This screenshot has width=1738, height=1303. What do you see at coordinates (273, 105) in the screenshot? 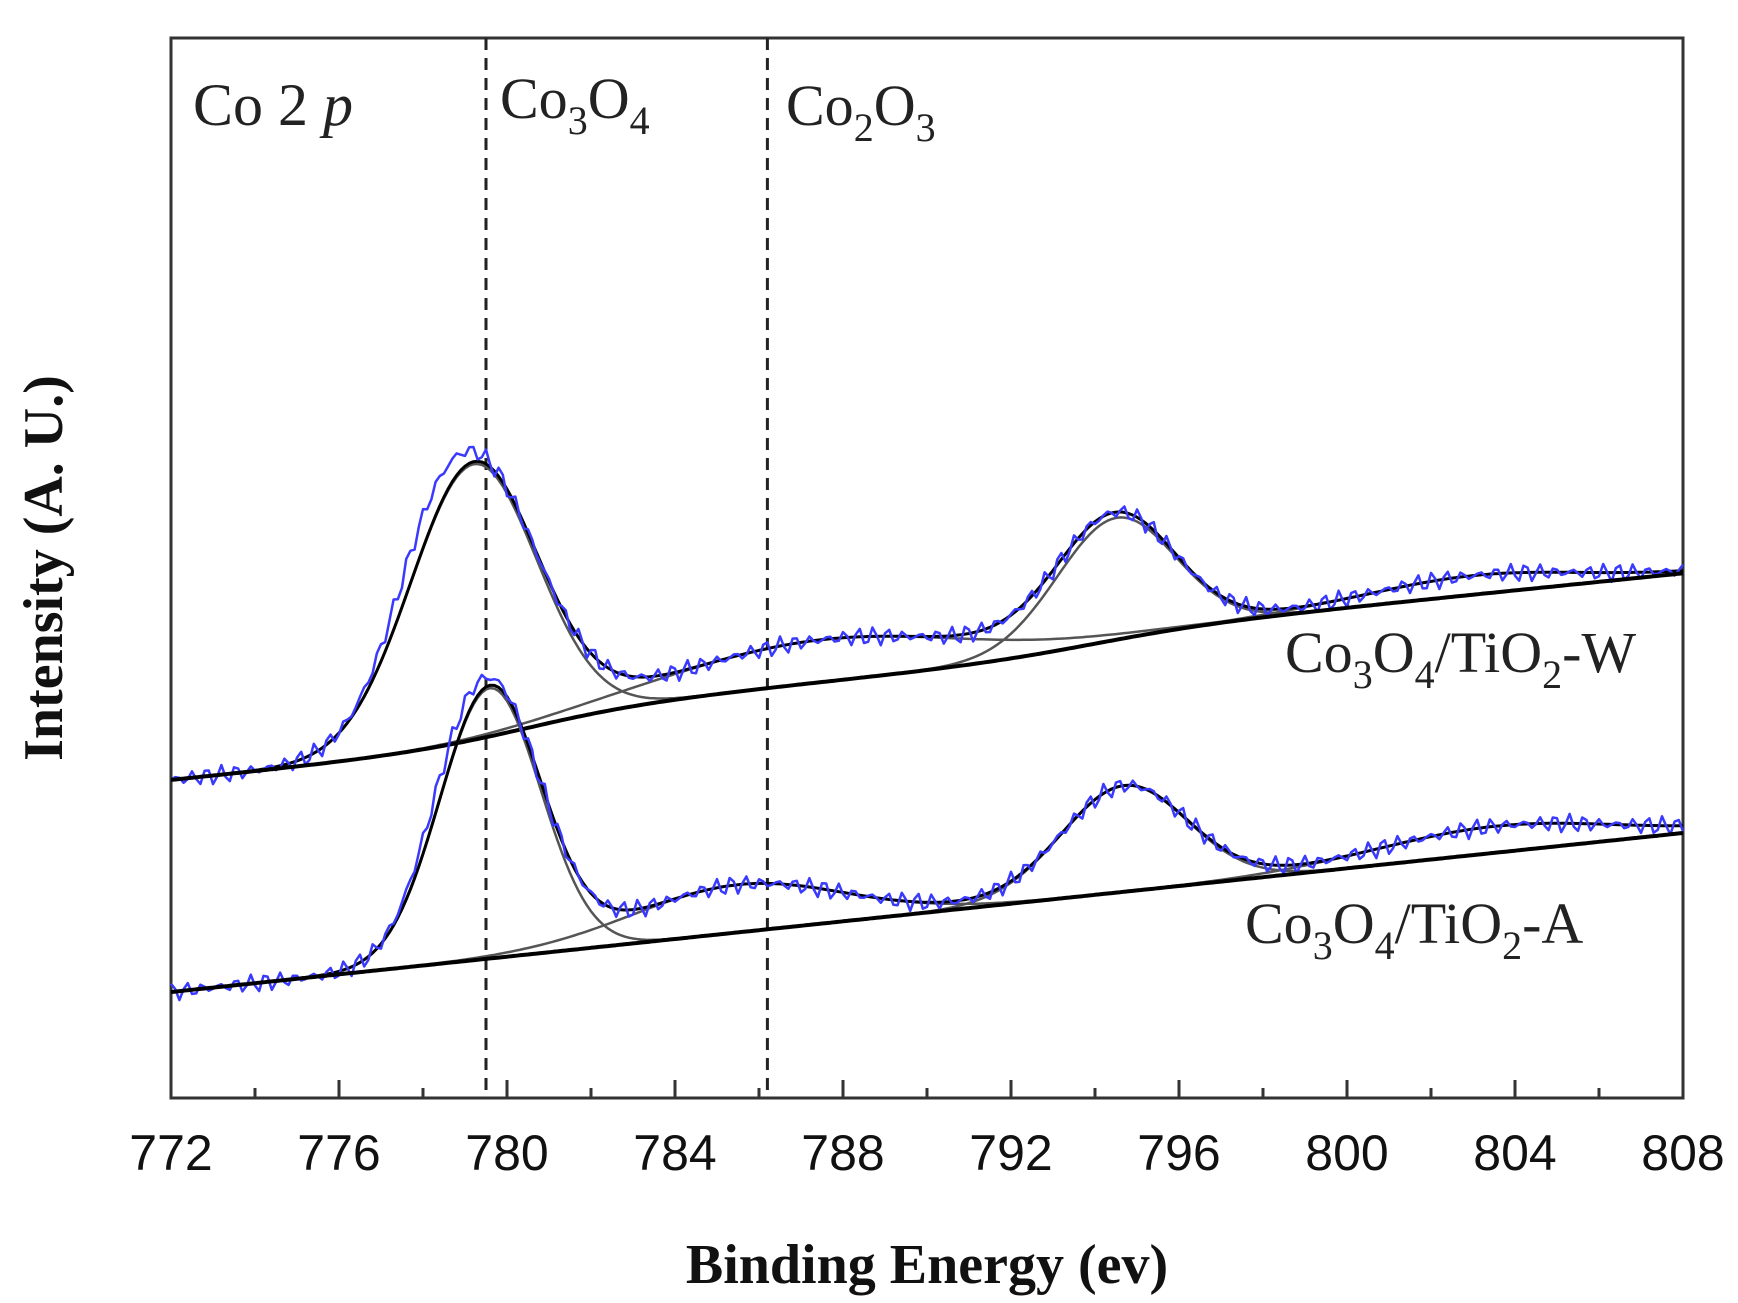
I see `panel-label: Co 2 p` at bounding box center [273, 105].